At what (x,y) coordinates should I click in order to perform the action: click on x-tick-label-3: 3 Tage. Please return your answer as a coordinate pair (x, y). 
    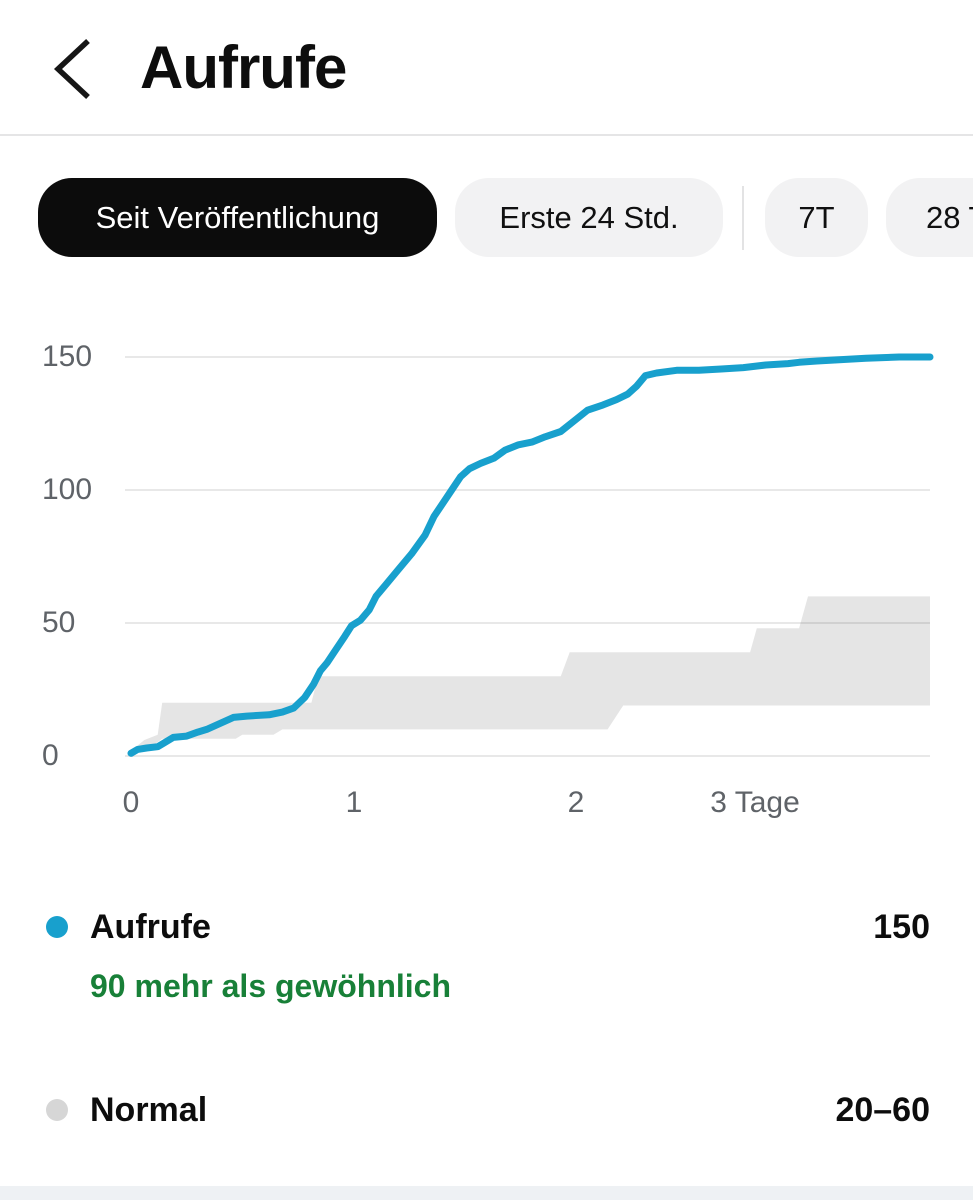
    Looking at the image, I should click on (755, 802).